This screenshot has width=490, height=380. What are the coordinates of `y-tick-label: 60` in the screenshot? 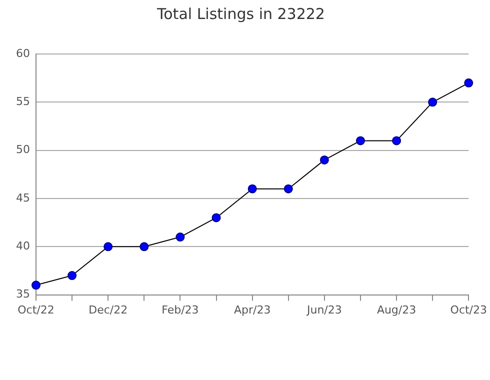 It's located at (23, 53).